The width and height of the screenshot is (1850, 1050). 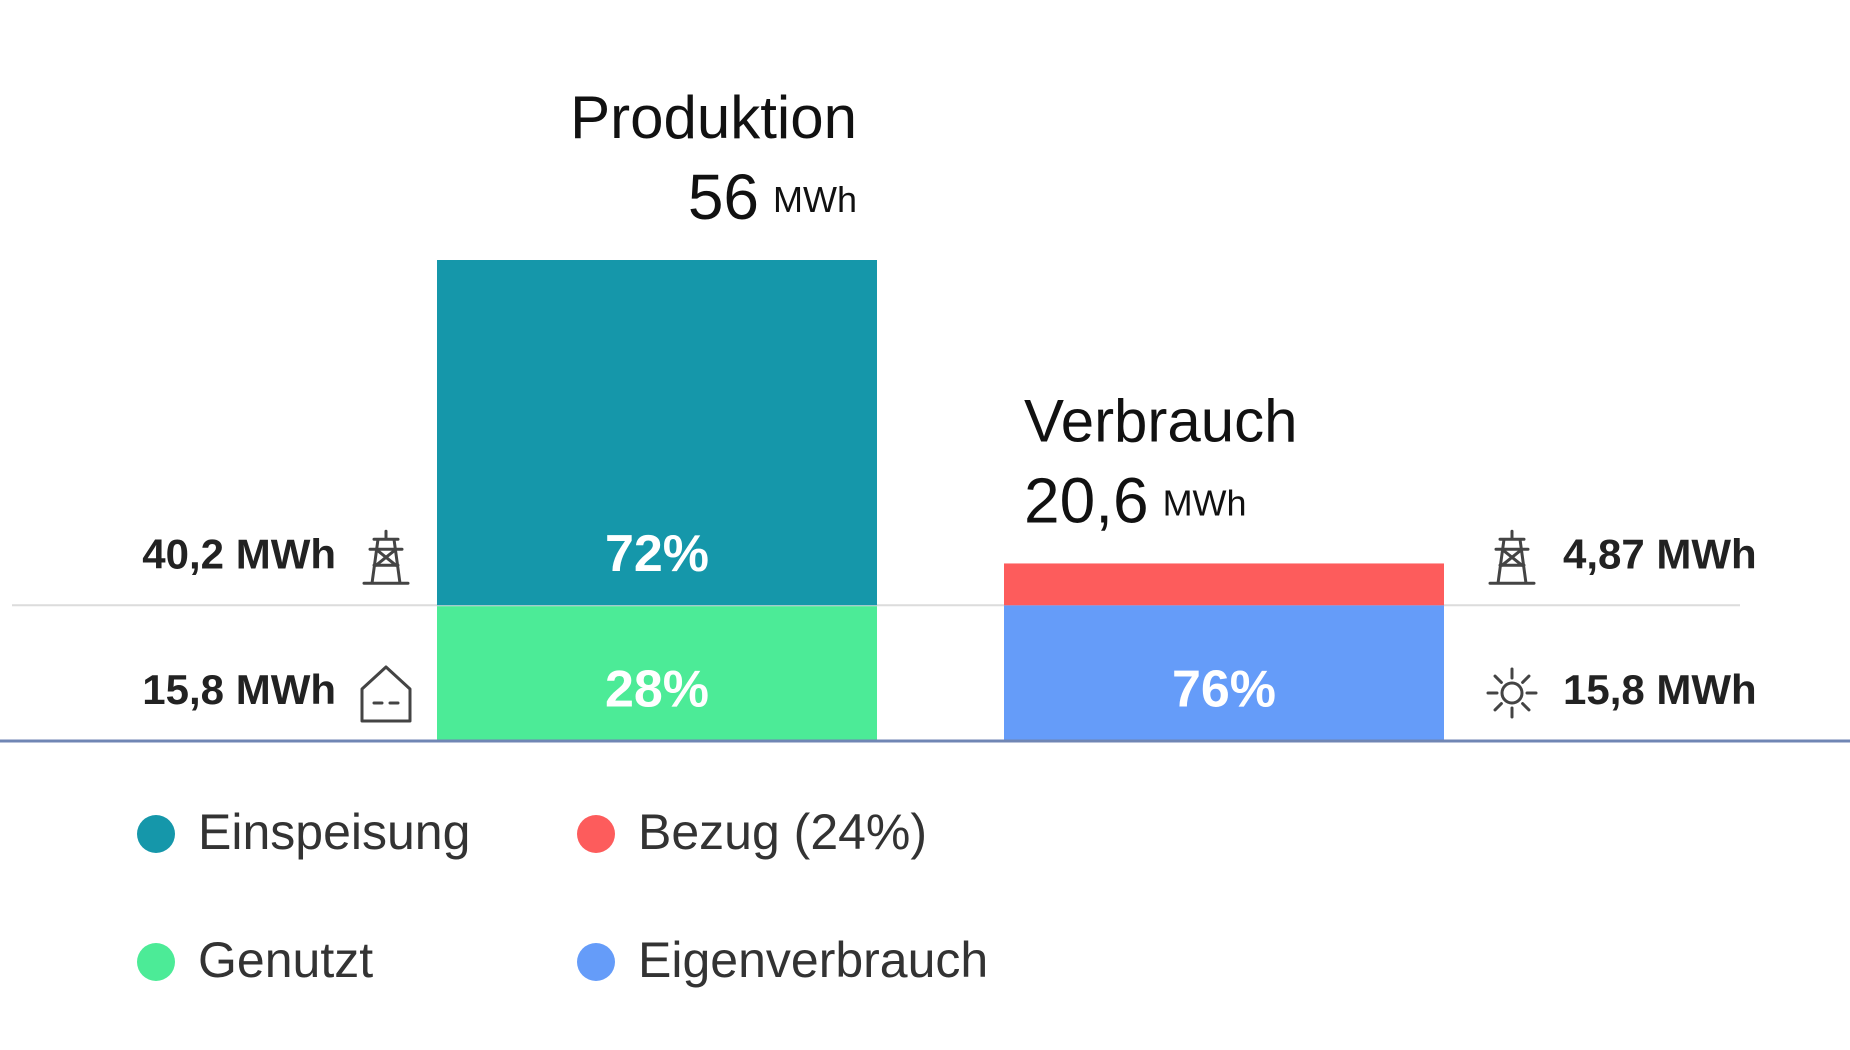 I want to click on house-shape, so click(x=386, y=694).